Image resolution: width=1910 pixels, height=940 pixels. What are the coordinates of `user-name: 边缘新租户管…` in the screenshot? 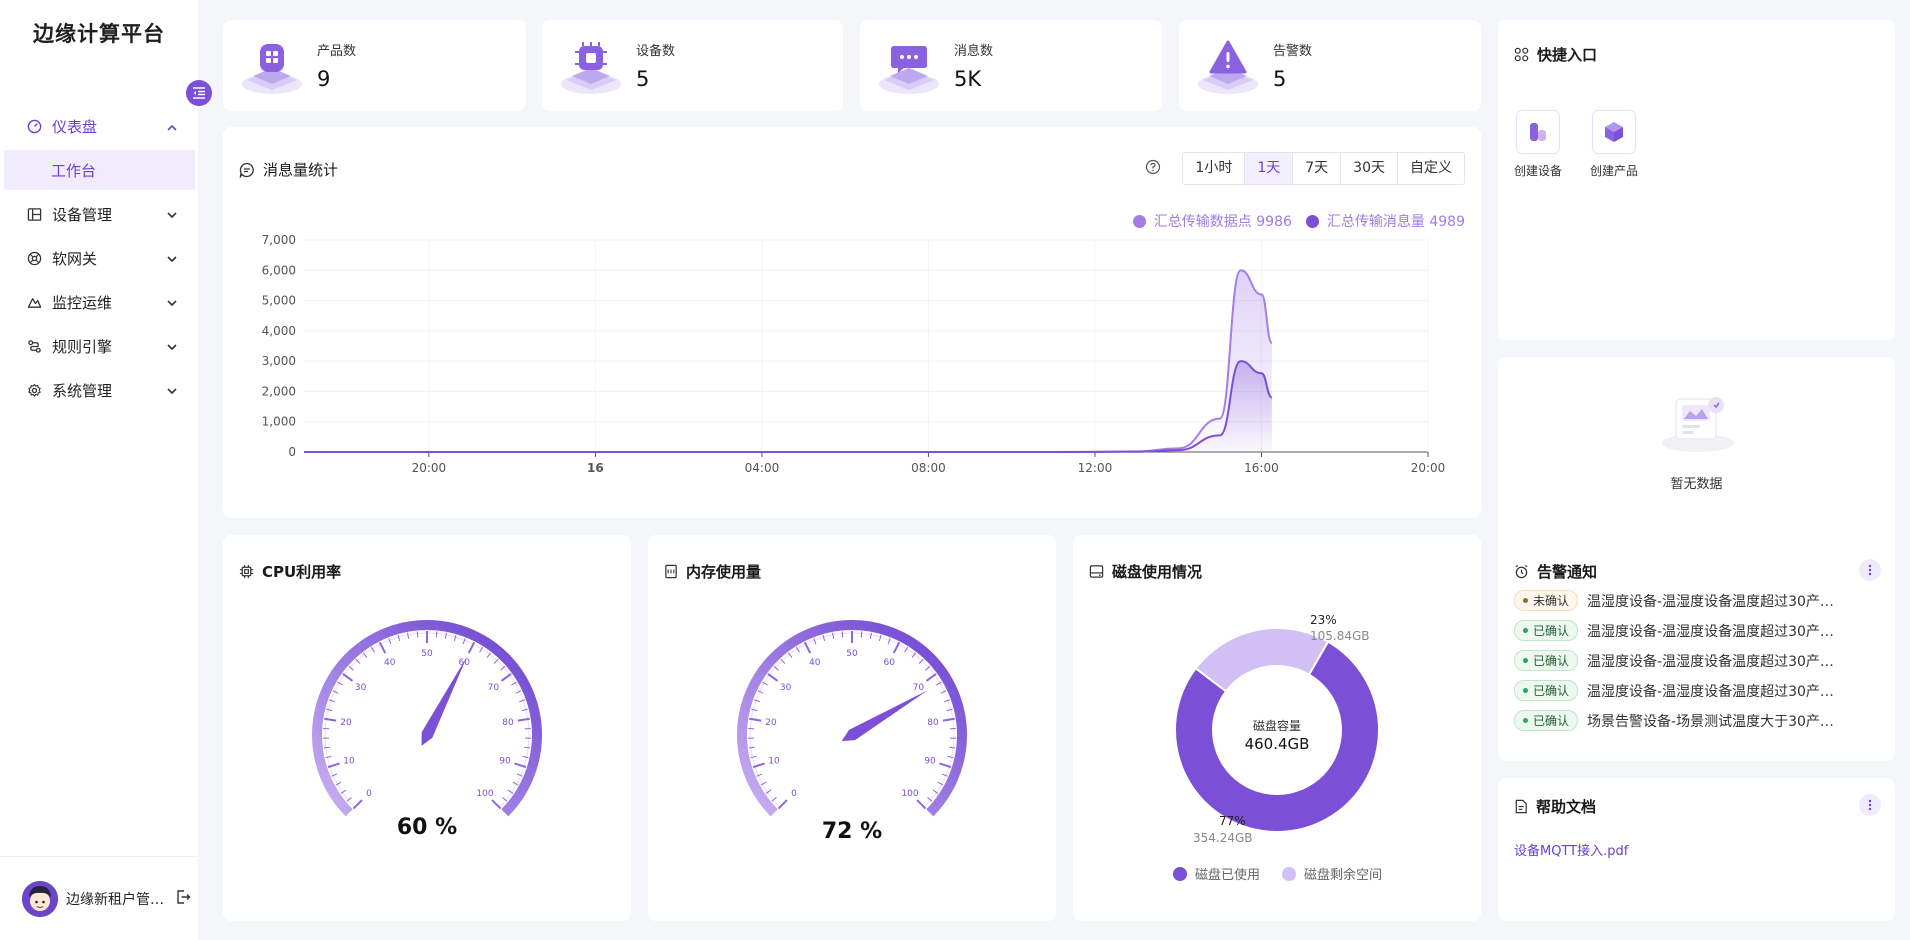 It's located at (115, 899).